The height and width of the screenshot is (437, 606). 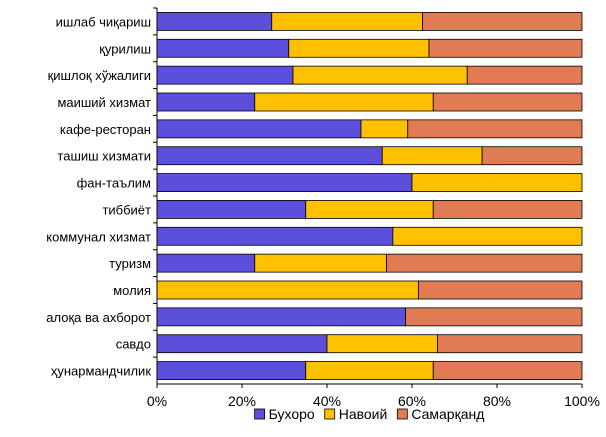 What do you see at coordinates (104, 102) in the screenshot?
I see `category-label: маиший хизмат` at bounding box center [104, 102].